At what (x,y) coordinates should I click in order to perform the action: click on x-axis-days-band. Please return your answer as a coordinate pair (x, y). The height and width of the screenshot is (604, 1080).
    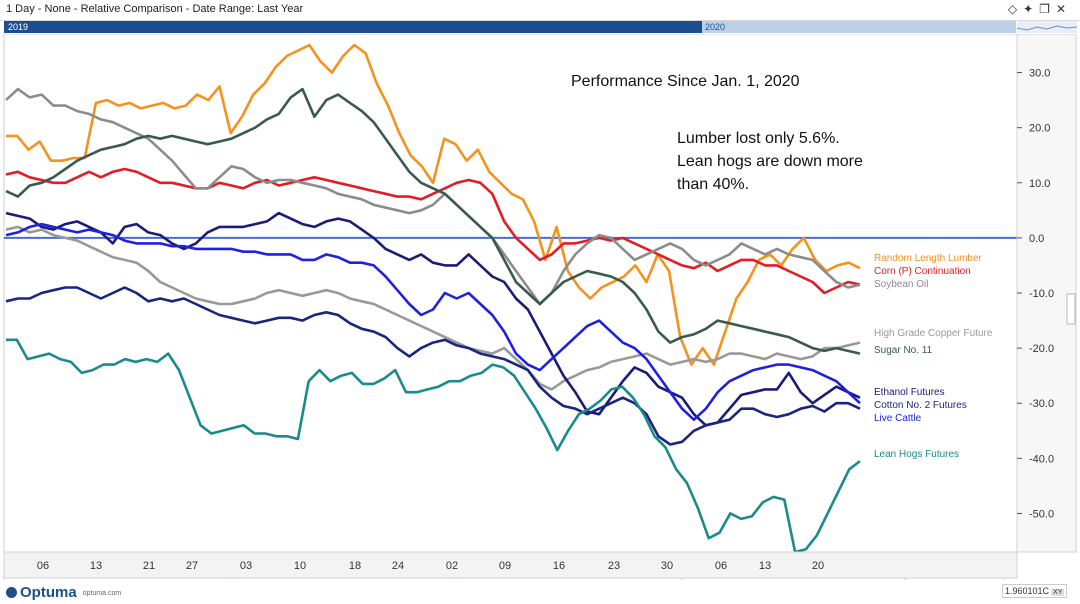
    Looking at the image, I should click on (510, 565).